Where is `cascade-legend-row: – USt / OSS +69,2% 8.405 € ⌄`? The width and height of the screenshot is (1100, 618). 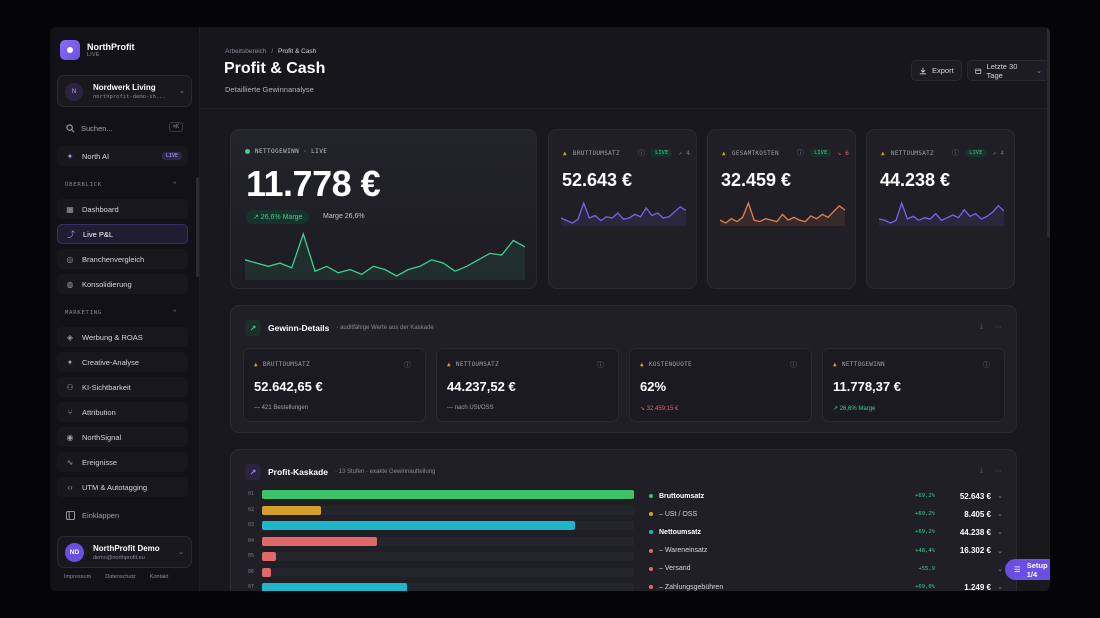 cascade-legend-row: – USt / OSS +69,2% 8.405 € ⌄ is located at coordinates (827, 514).